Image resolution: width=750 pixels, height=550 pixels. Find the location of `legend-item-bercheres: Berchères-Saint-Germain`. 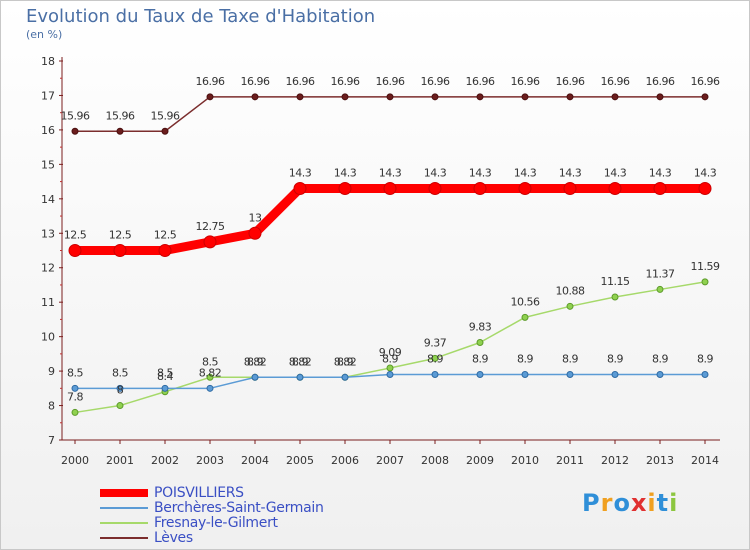

legend-item-bercheres: Berchères-Saint-Germain is located at coordinates (212, 508).